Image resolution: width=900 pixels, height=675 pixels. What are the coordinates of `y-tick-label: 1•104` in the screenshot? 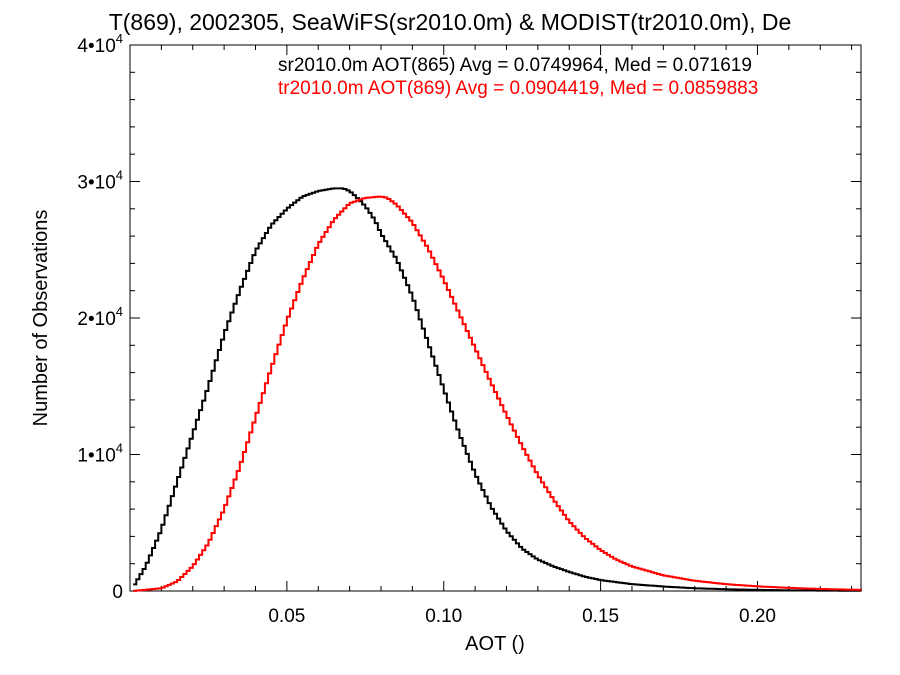 It's located at (100, 454).